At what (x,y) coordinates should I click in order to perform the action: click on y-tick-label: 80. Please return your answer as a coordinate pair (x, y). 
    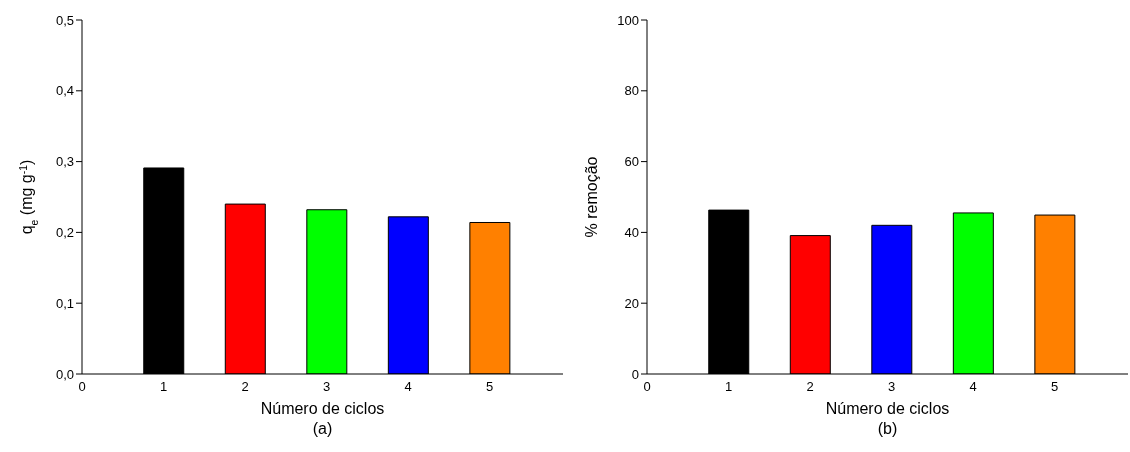
    Looking at the image, I should click on (631, 91).